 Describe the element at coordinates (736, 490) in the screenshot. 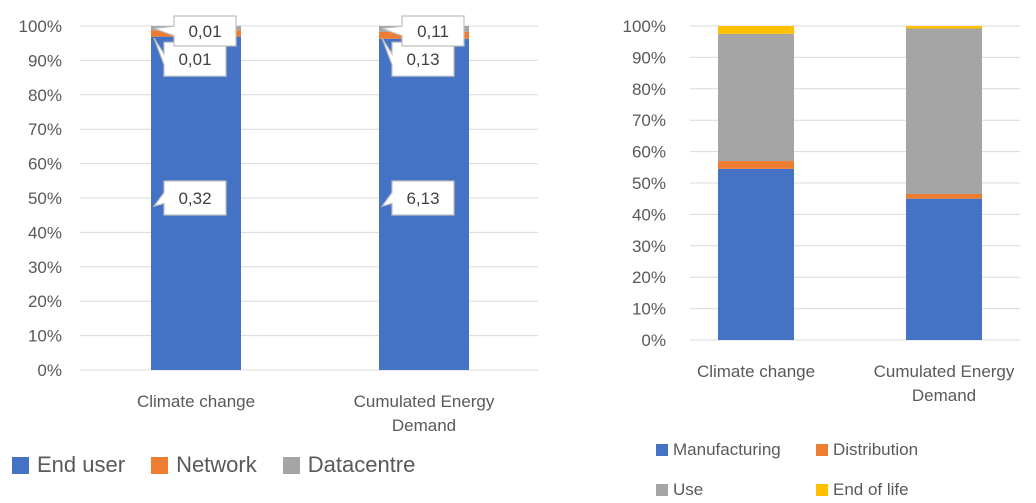

I see `legend-item-use: Use` at that location.